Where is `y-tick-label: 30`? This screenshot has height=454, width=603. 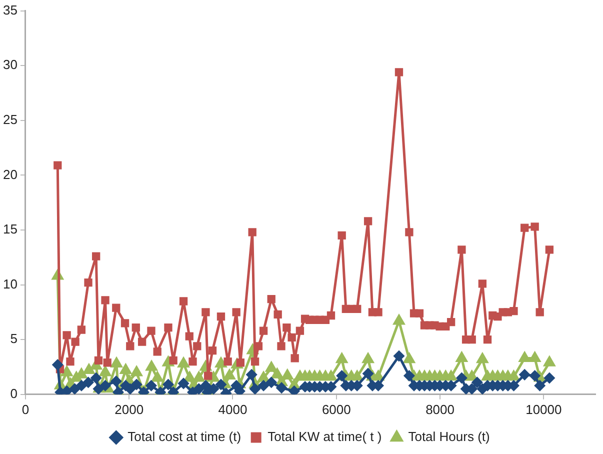
y-tick-label: 30 is located at coordinates (10, 64).